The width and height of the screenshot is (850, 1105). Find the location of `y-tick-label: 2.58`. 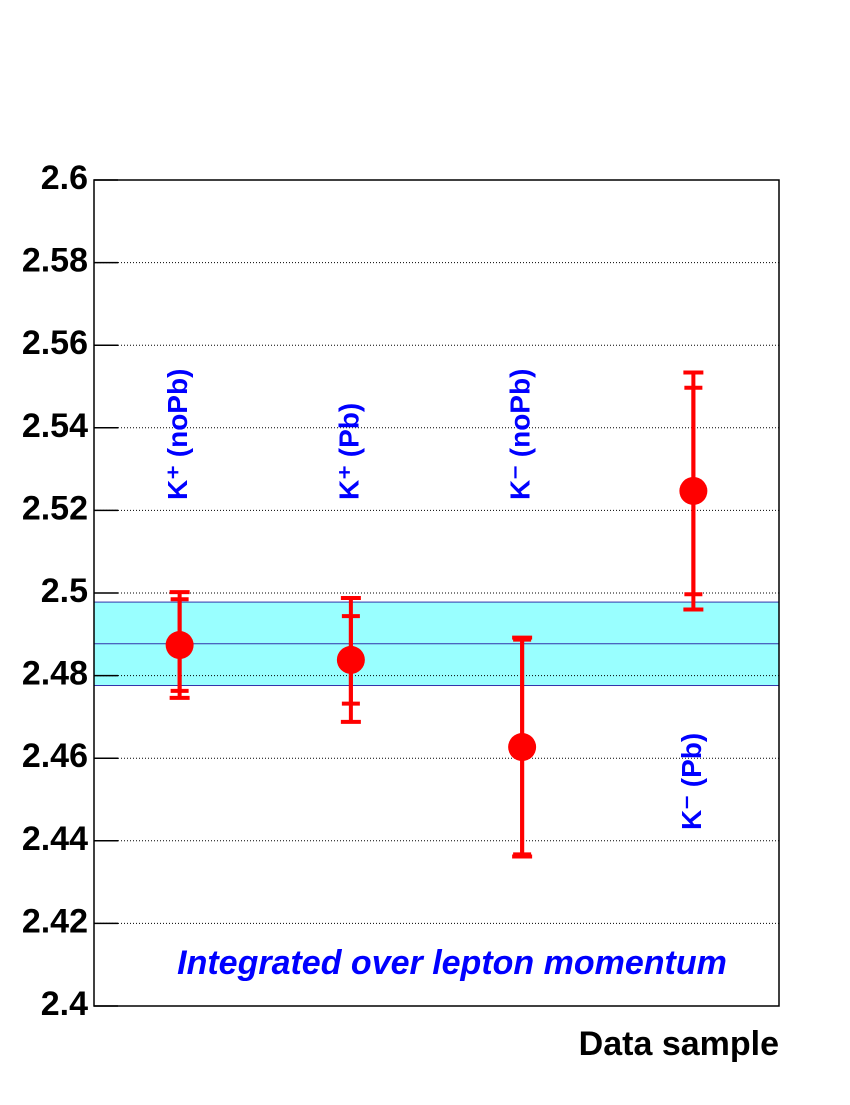

y-tick-label: 2.58 is located at coordinates (55, 261).